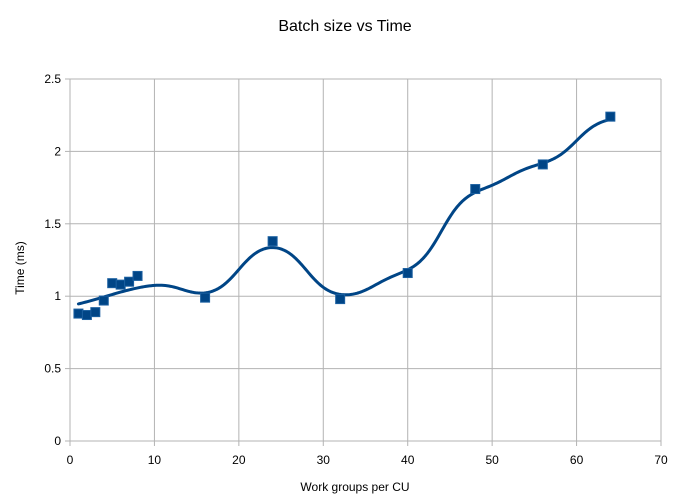 This screenshot has width=689, height=504. I want to click on y-tick-label: 1, so click(57, 296).